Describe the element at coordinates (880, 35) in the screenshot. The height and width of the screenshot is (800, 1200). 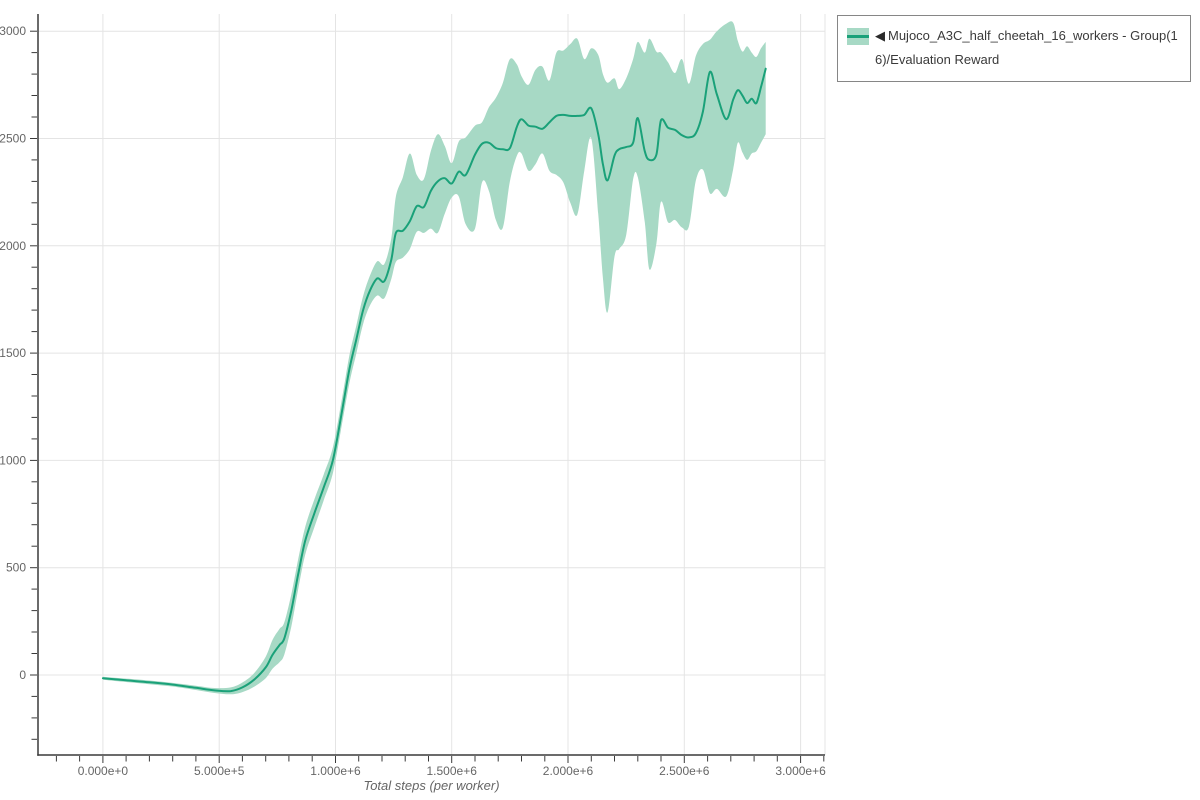
I see `legend-collapse-icon: ◀` at that location.